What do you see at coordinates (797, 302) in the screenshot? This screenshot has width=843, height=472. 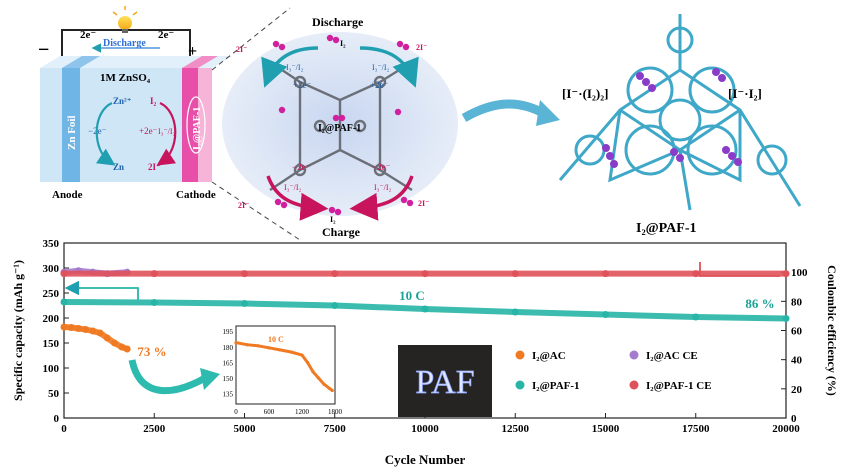 I see `y-right-tick-label: 80` at bounding box center [797, 302].